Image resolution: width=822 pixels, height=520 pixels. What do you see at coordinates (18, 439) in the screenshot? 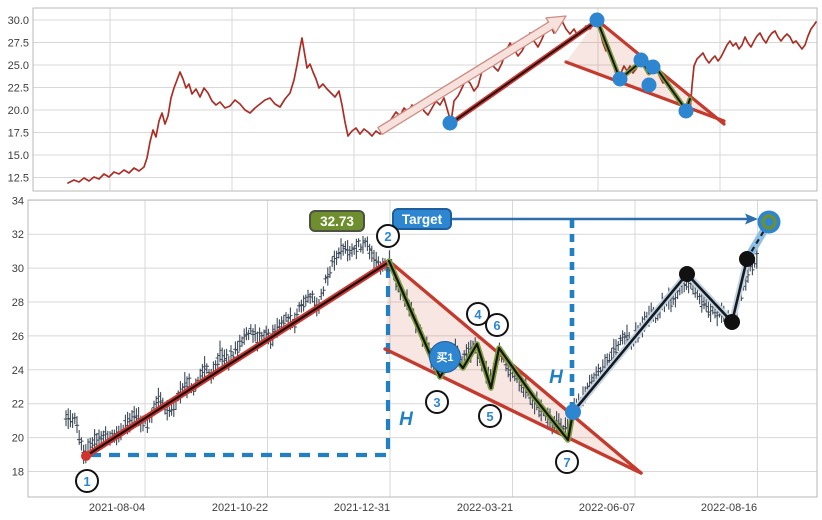
I see `y-tick-label: 20` at bounding box center [18, 439].